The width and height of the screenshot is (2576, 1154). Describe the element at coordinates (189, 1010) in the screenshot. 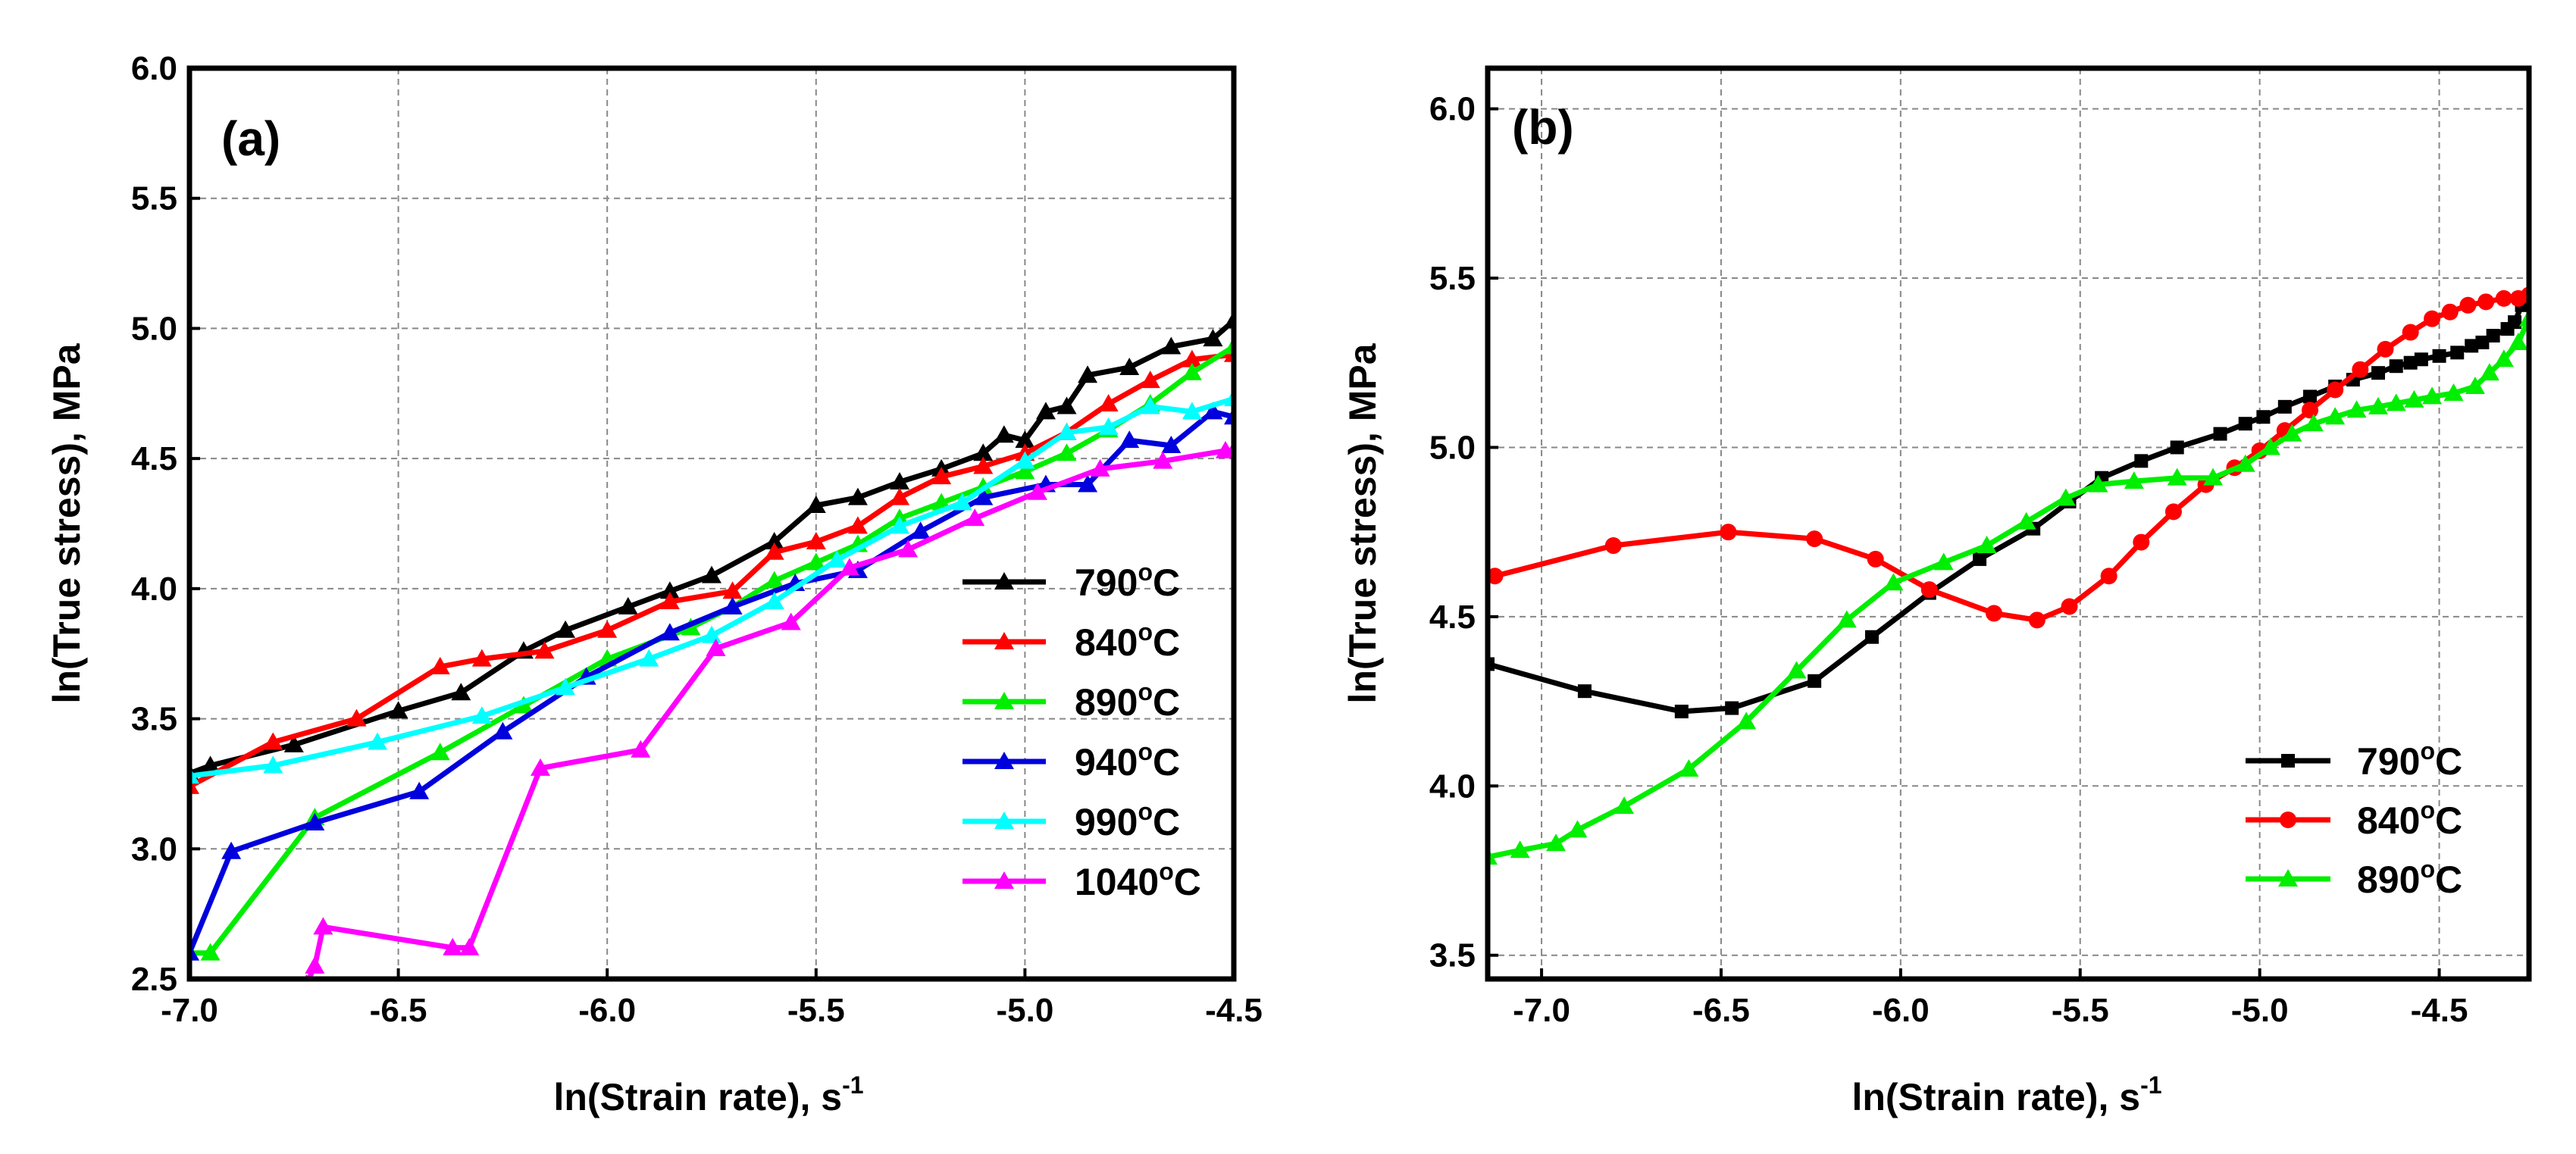

I see `panel-a-x-tick-label: -7.0` at that location.